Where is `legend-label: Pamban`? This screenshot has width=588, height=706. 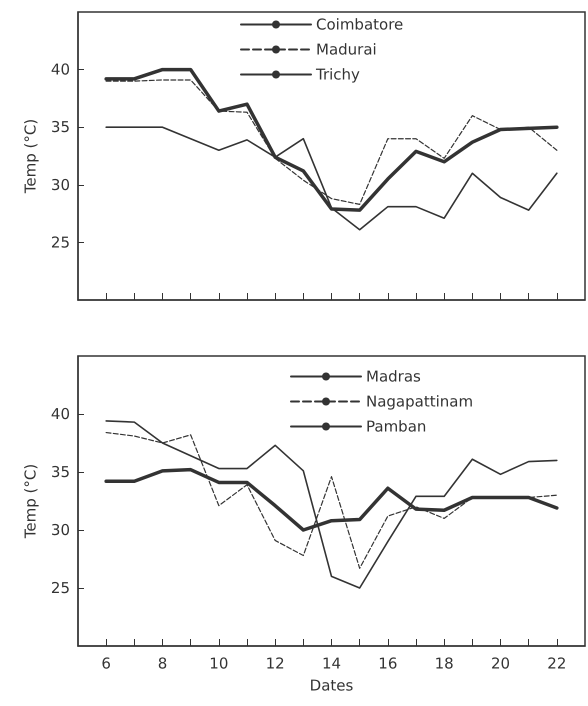
legend-label: Pamban is located at coordinates (396, 427).